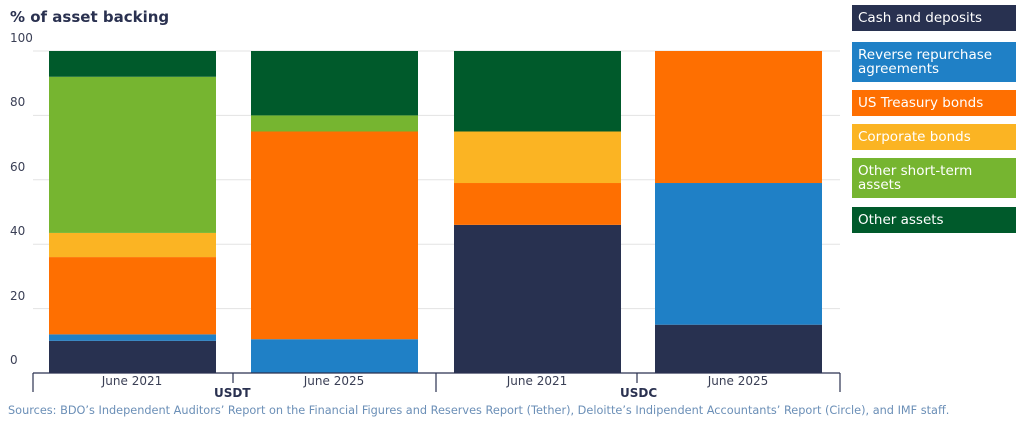 The height and width of the screenshot is (426, 1024). I want to click on legend-item: US Treasury bonds, so click(934, 103).